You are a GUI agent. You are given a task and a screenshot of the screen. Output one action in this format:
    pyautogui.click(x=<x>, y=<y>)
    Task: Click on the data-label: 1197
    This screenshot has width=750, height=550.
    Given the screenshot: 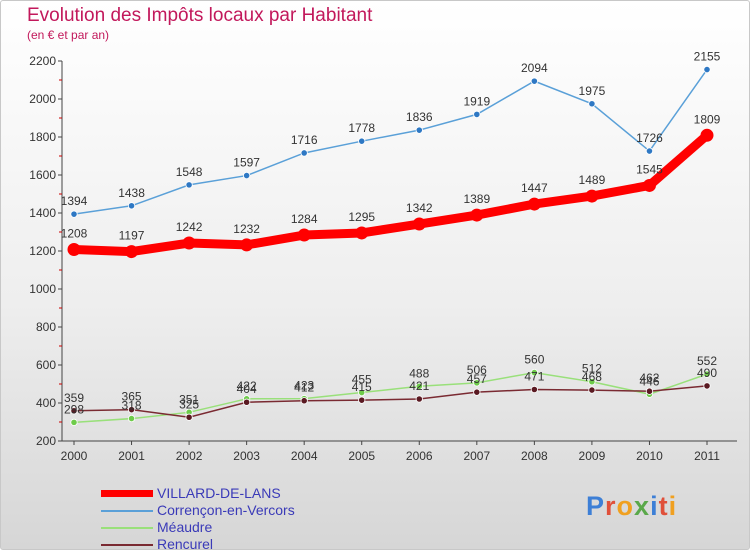 What is the action you would take?
    pyautogui.click(x=132, y=236)
    